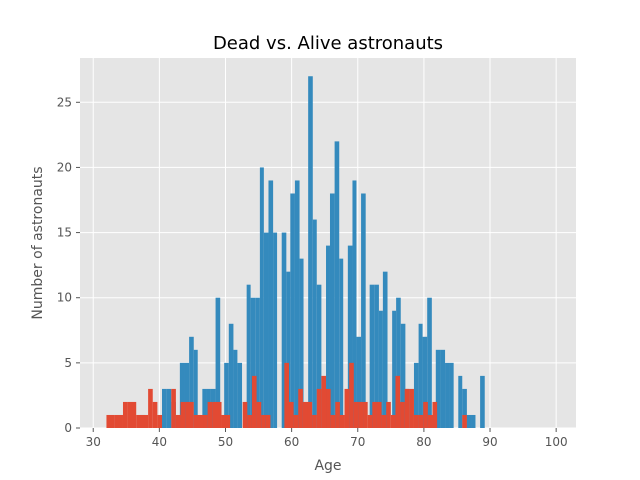  Describe the element at coordinates (556, 442) in the screenshot. I see `x-tick-label: 100` at that location.